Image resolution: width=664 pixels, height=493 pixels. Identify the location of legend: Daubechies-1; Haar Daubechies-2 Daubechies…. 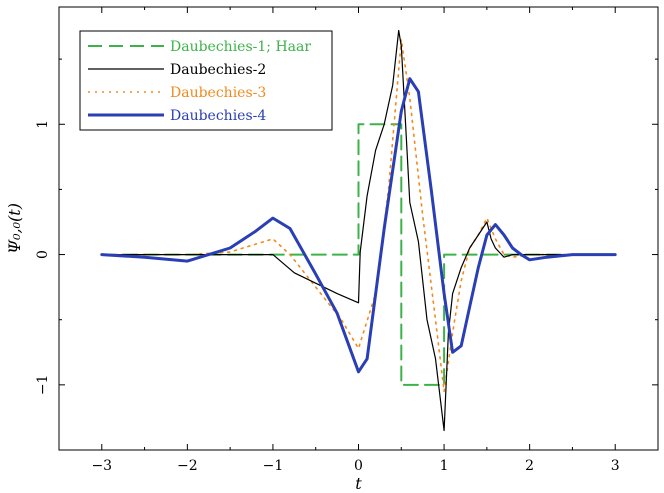
(206, 80).